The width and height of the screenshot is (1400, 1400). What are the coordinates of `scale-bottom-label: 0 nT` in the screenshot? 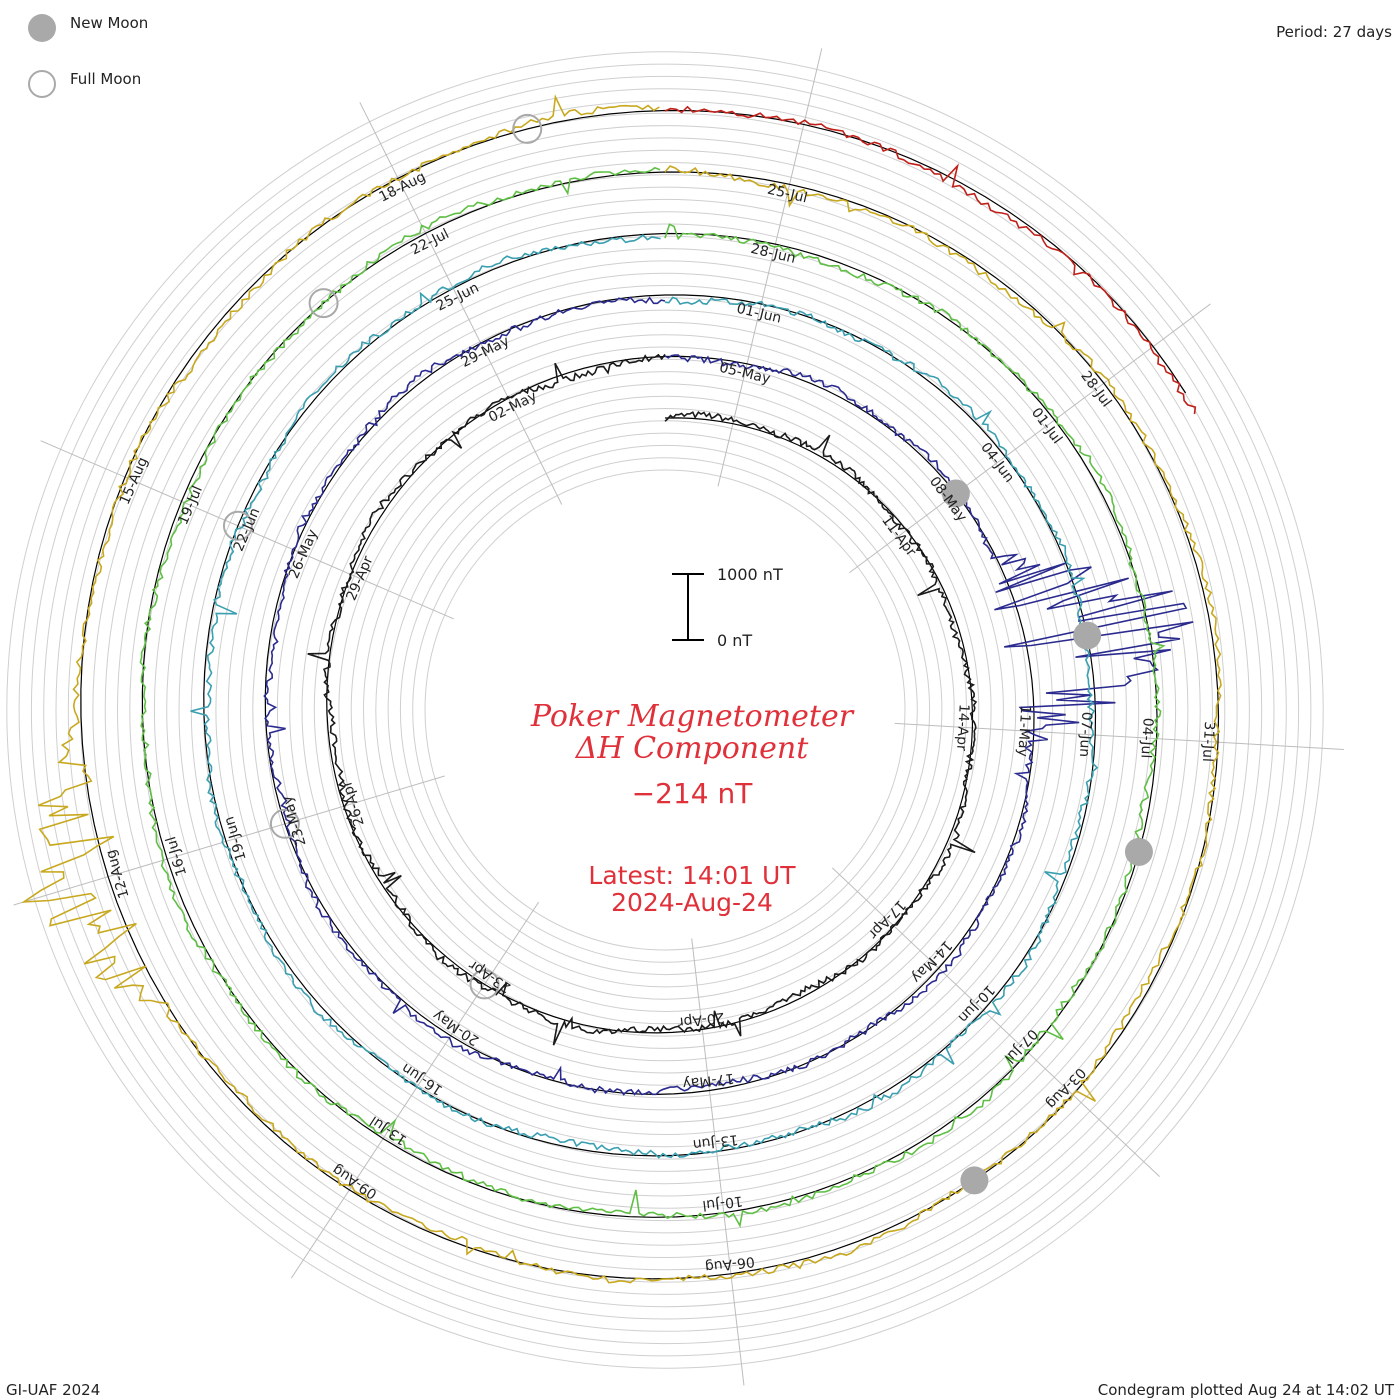 It's located at (734, 640).